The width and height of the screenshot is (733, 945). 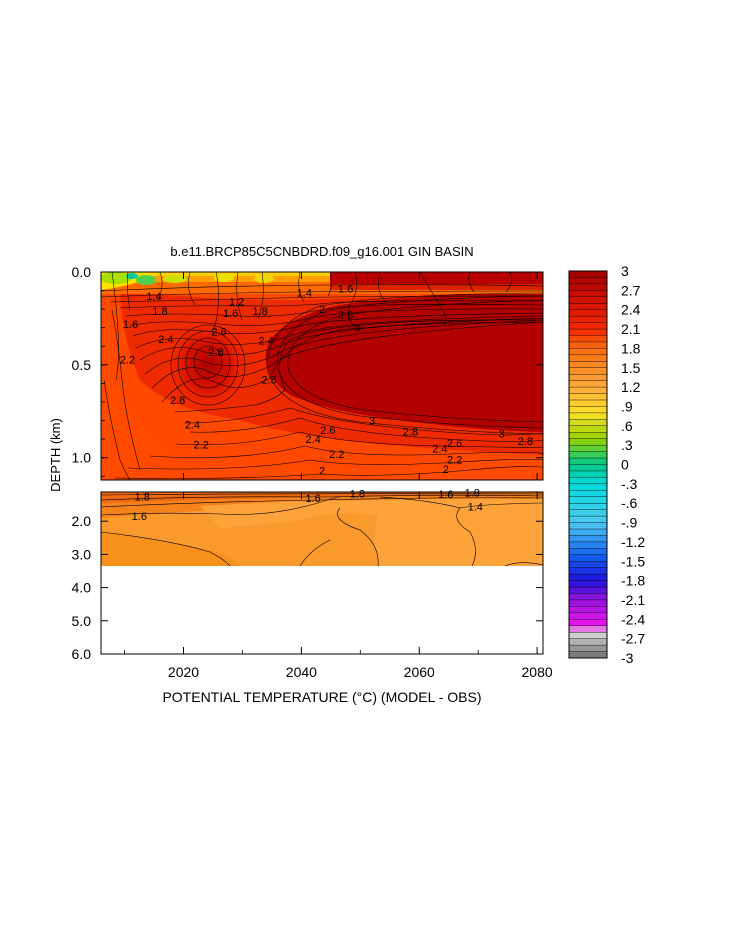 What do you see at coordinates (322, 610) in the screenshot?
I see `no-data-region` at bounding box center [322, 610].